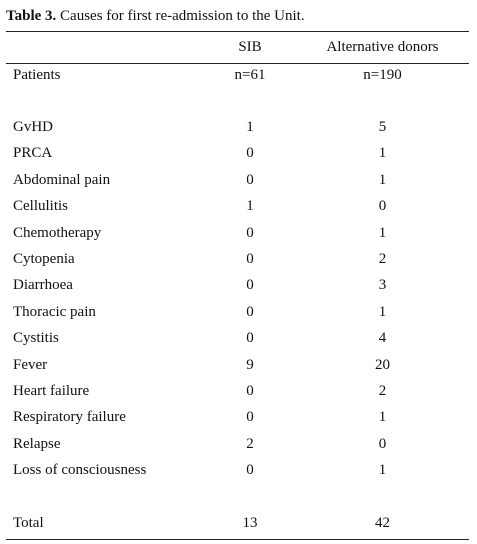  What do you see at coordinates (237, 31) in the screenshot?
I see `table-top-rule` at bounding box center [237, 31].